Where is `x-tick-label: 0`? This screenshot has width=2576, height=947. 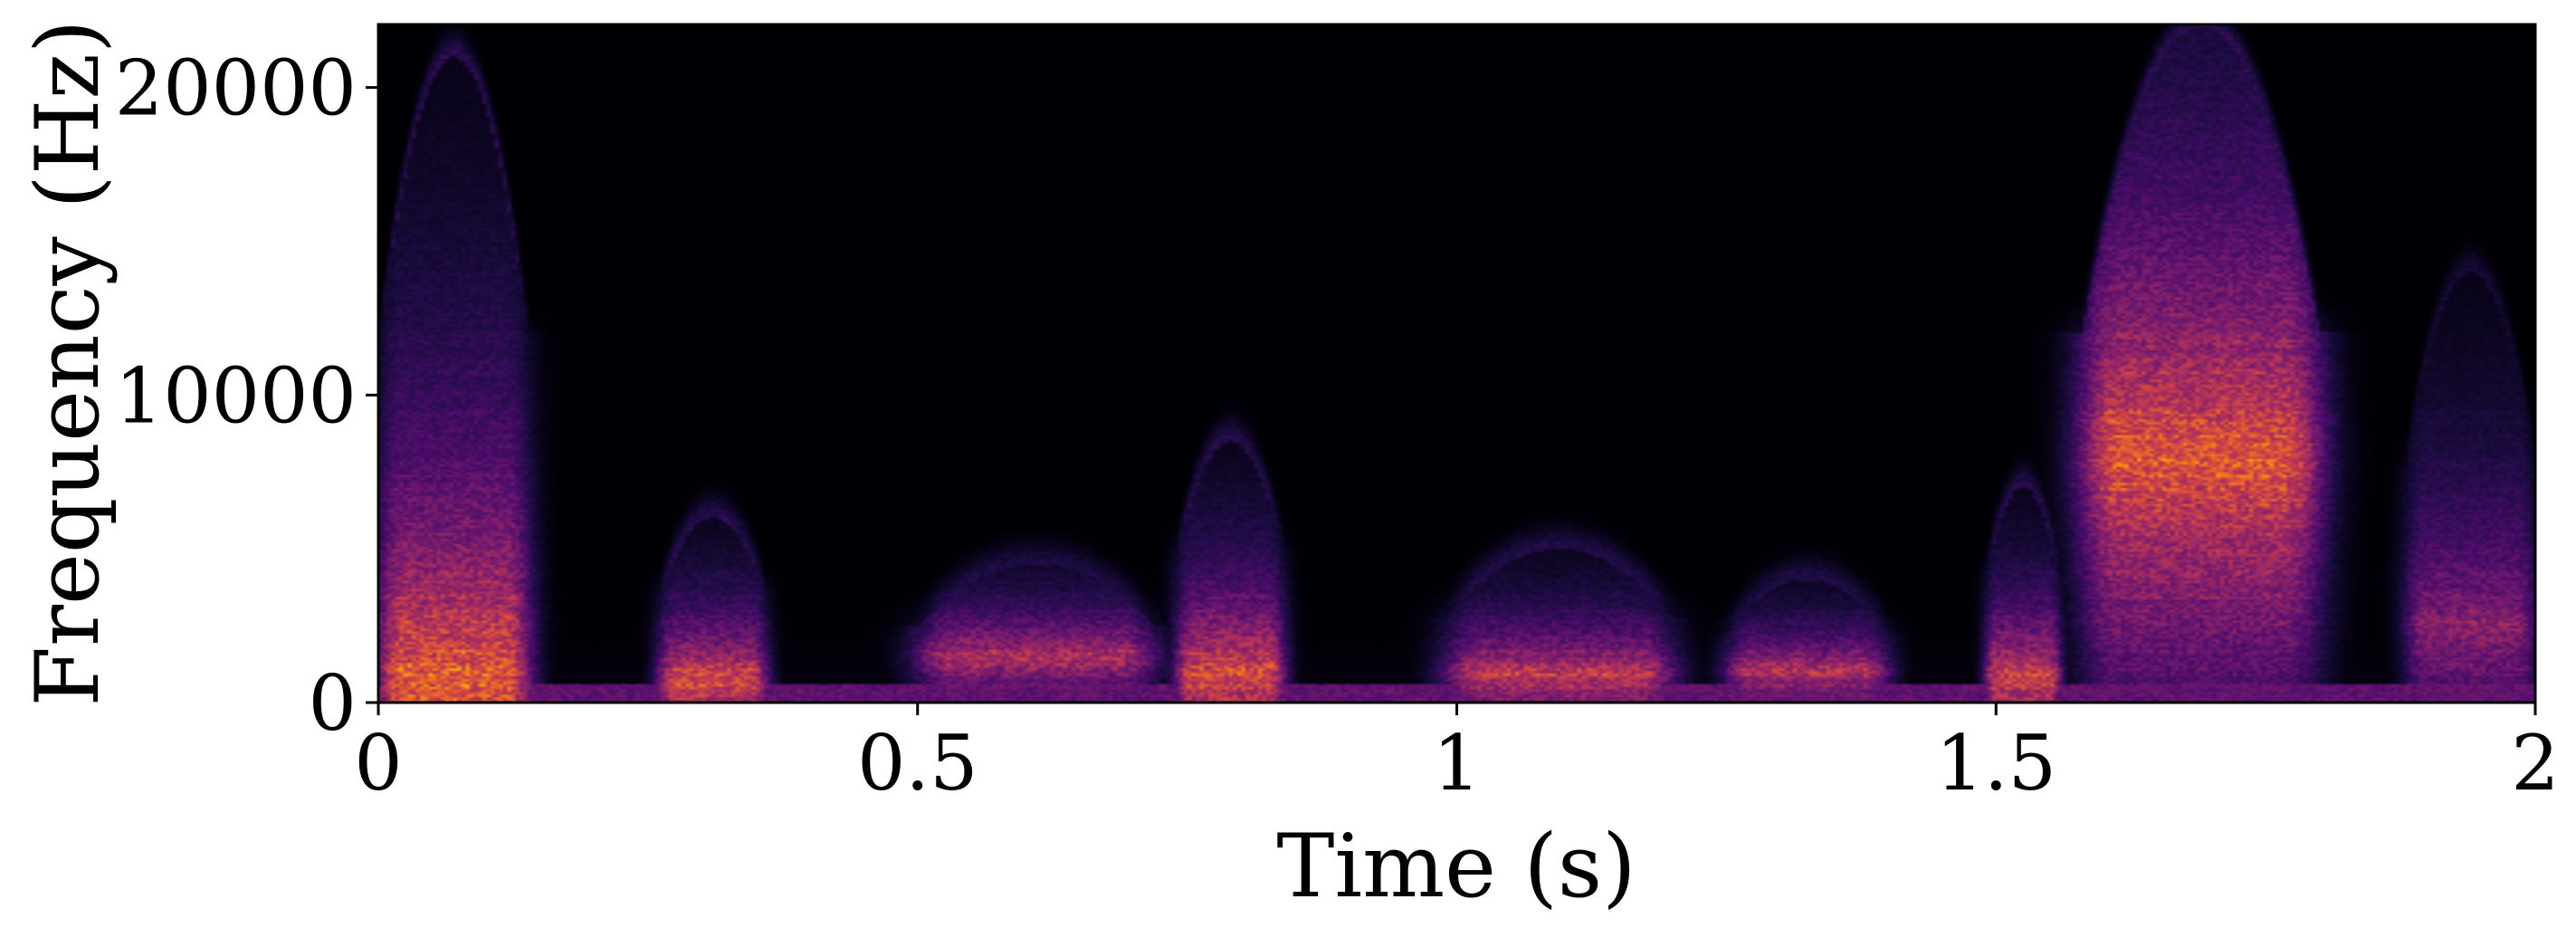
x-tick-label: 0 is located at coordinates (378, 763).